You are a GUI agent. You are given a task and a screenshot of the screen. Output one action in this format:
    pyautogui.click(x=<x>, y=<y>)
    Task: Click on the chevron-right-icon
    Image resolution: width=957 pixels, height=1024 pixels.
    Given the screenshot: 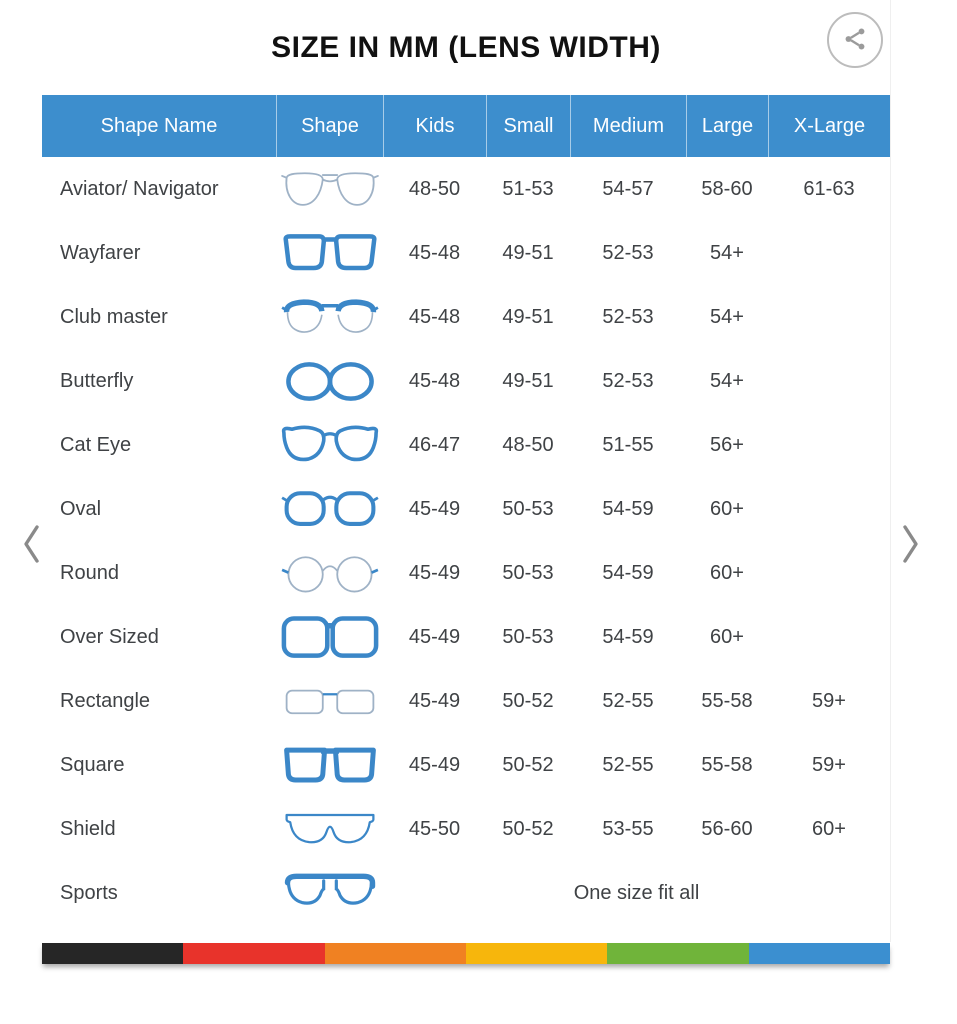 What is the action you would take?
    pyautogui.click(x=910, y=545)
    